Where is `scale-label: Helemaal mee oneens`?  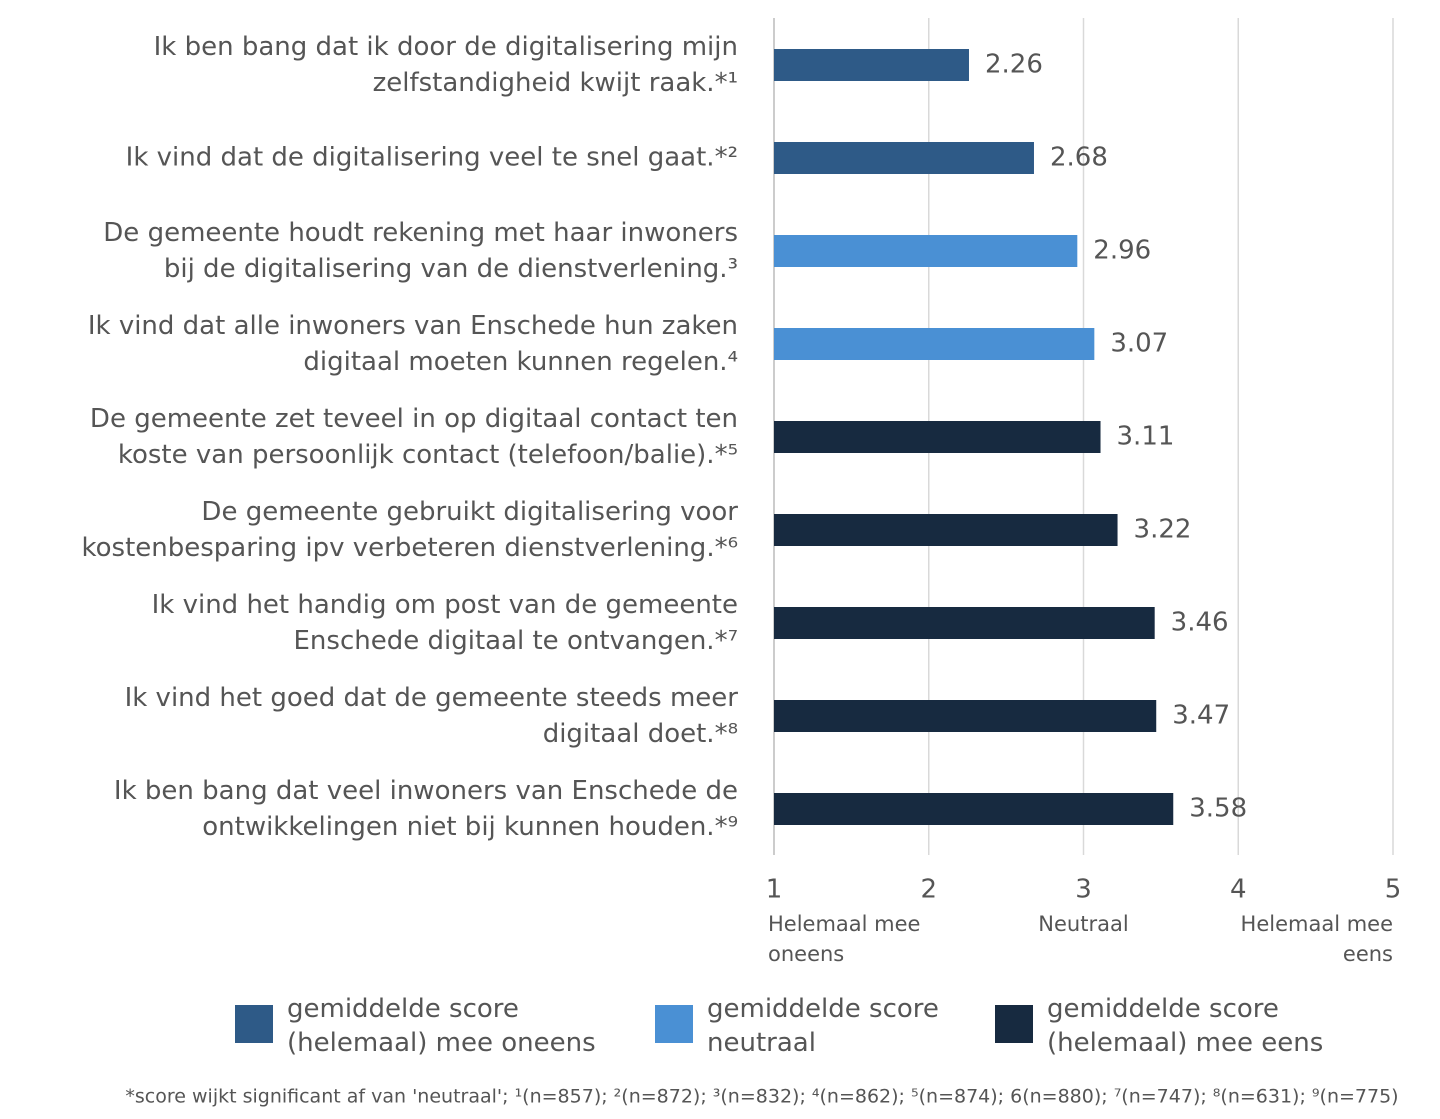 scale-label: Helemaal mee oneens is located at coordinates (844, 939).